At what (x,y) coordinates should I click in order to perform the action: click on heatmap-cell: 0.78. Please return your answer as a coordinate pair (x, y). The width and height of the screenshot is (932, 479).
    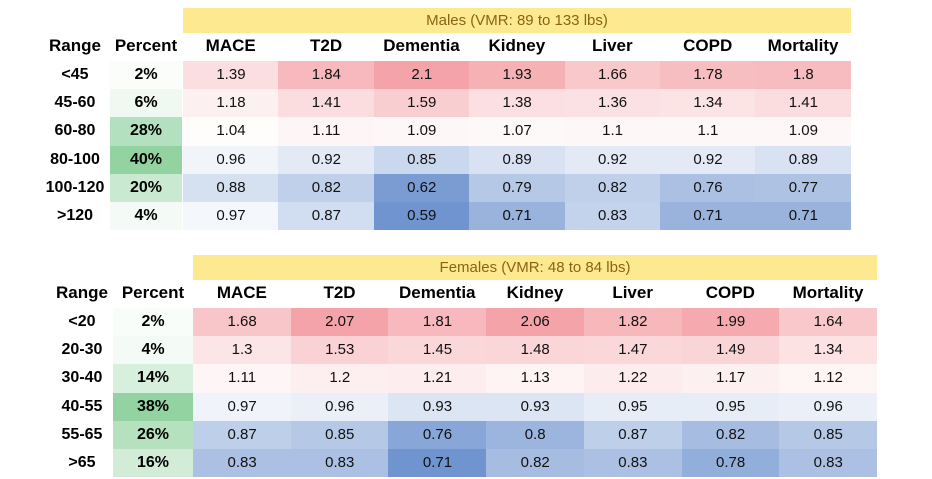
    Looking at the image, I should click on (730, 463).